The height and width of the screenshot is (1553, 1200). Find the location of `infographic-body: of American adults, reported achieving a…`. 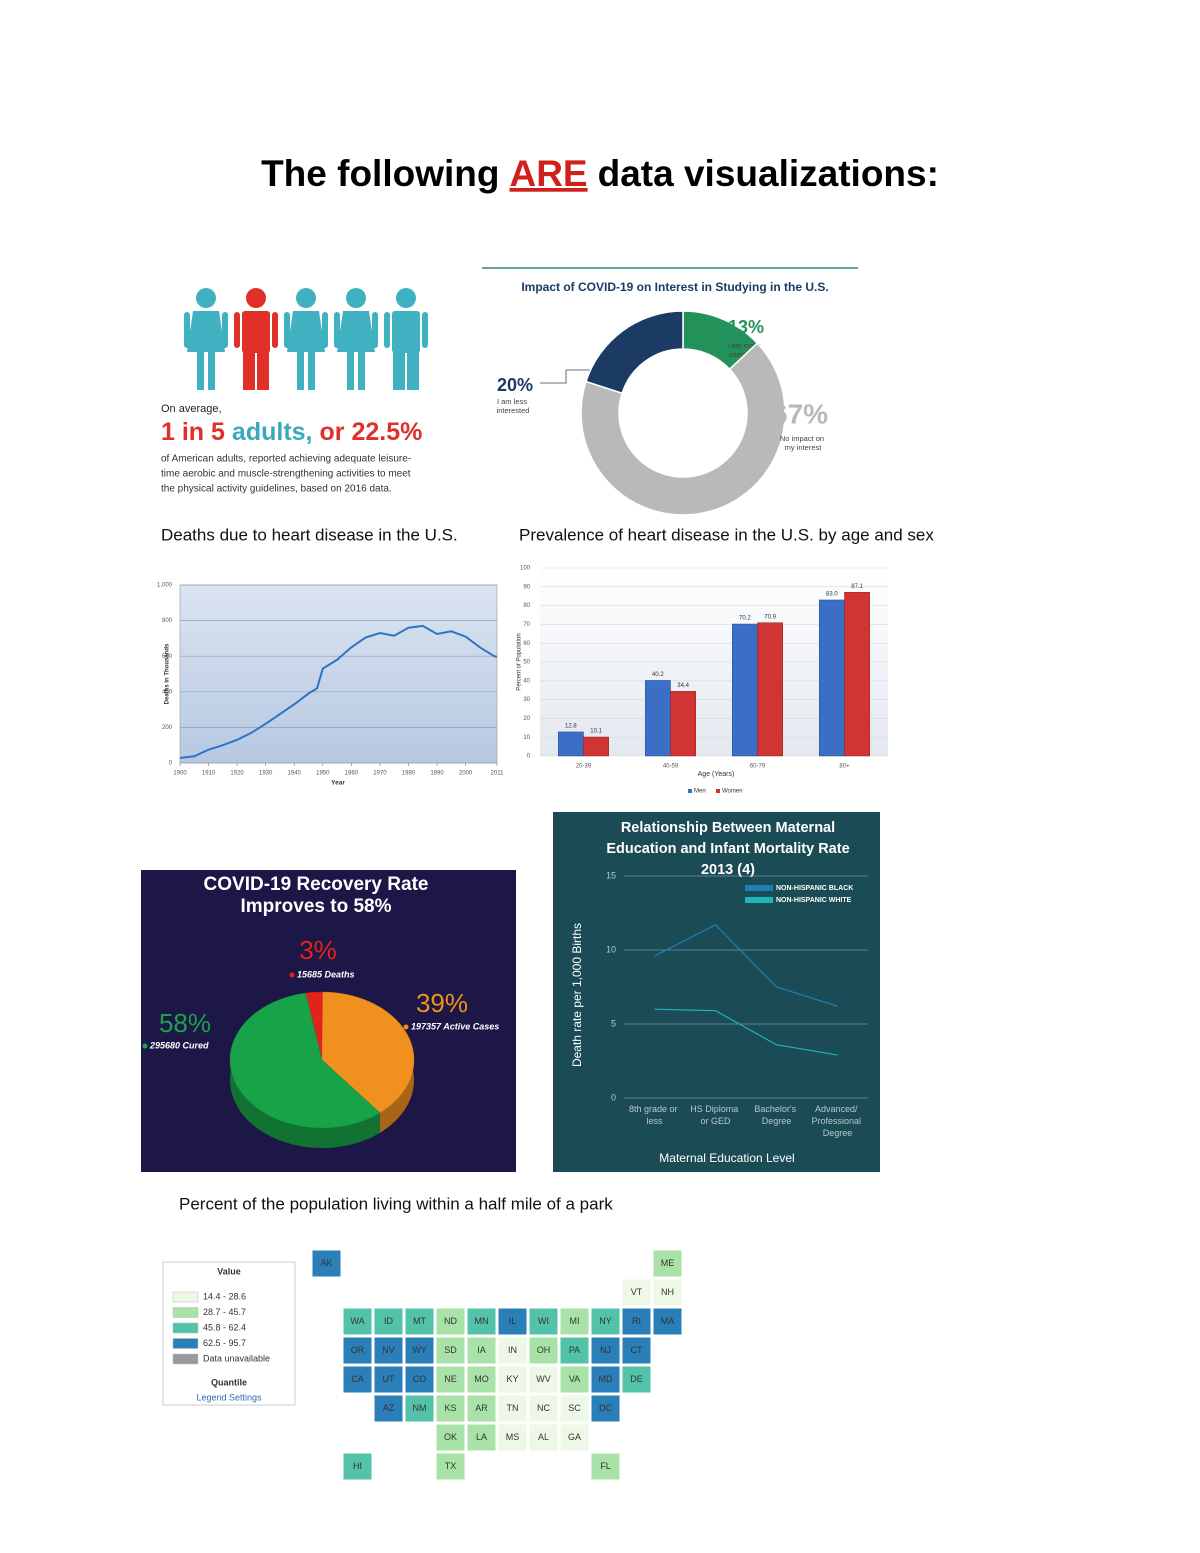

infographic-body: of American adults, reported achieving a… is located at coordinates (286, 459).